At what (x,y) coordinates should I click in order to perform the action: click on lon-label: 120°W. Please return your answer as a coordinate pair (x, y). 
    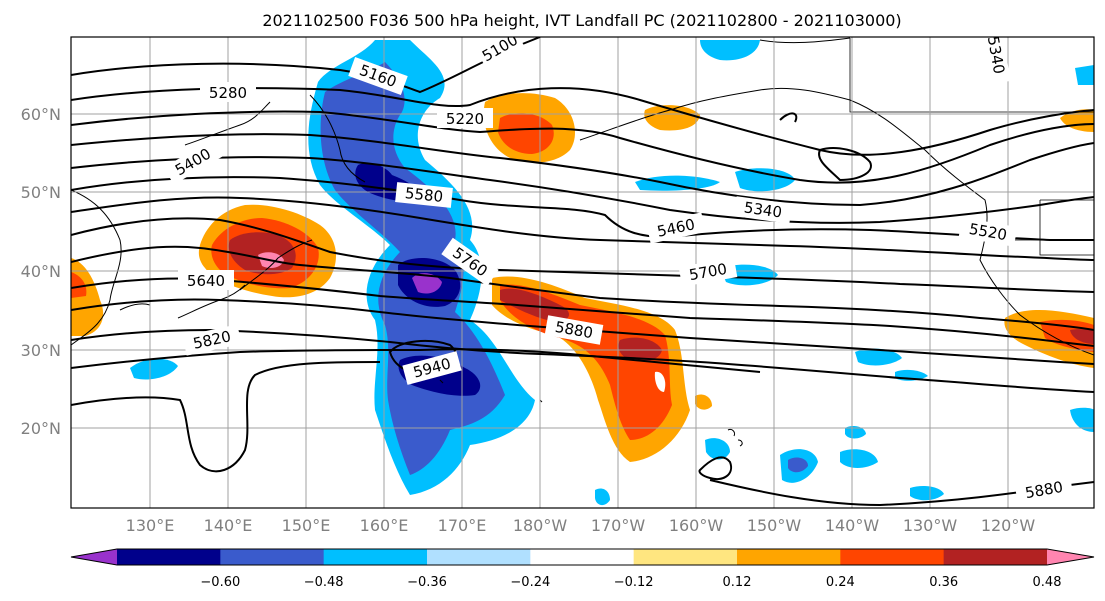
    Looking at the image, I should click on (1008, 525).